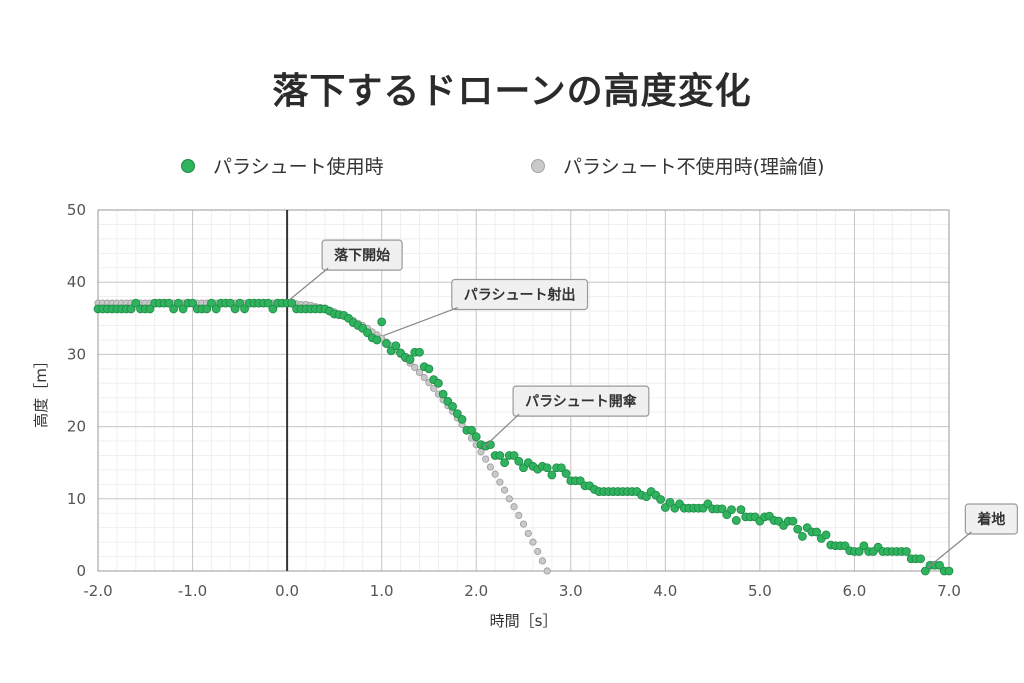 This screenshot has height=683, width=1024. Describe the element at coordinates (382, 591) in the screenshot. I see `x-tick-label: 1.0` at that location.